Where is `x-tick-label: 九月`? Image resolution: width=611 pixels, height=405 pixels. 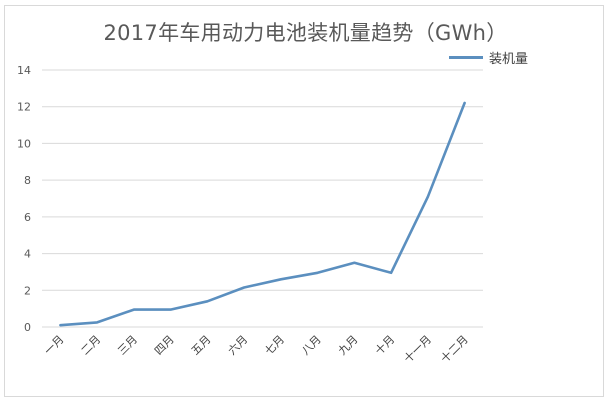 x-tick-label: 九月 is located at coordinates (348, 345).